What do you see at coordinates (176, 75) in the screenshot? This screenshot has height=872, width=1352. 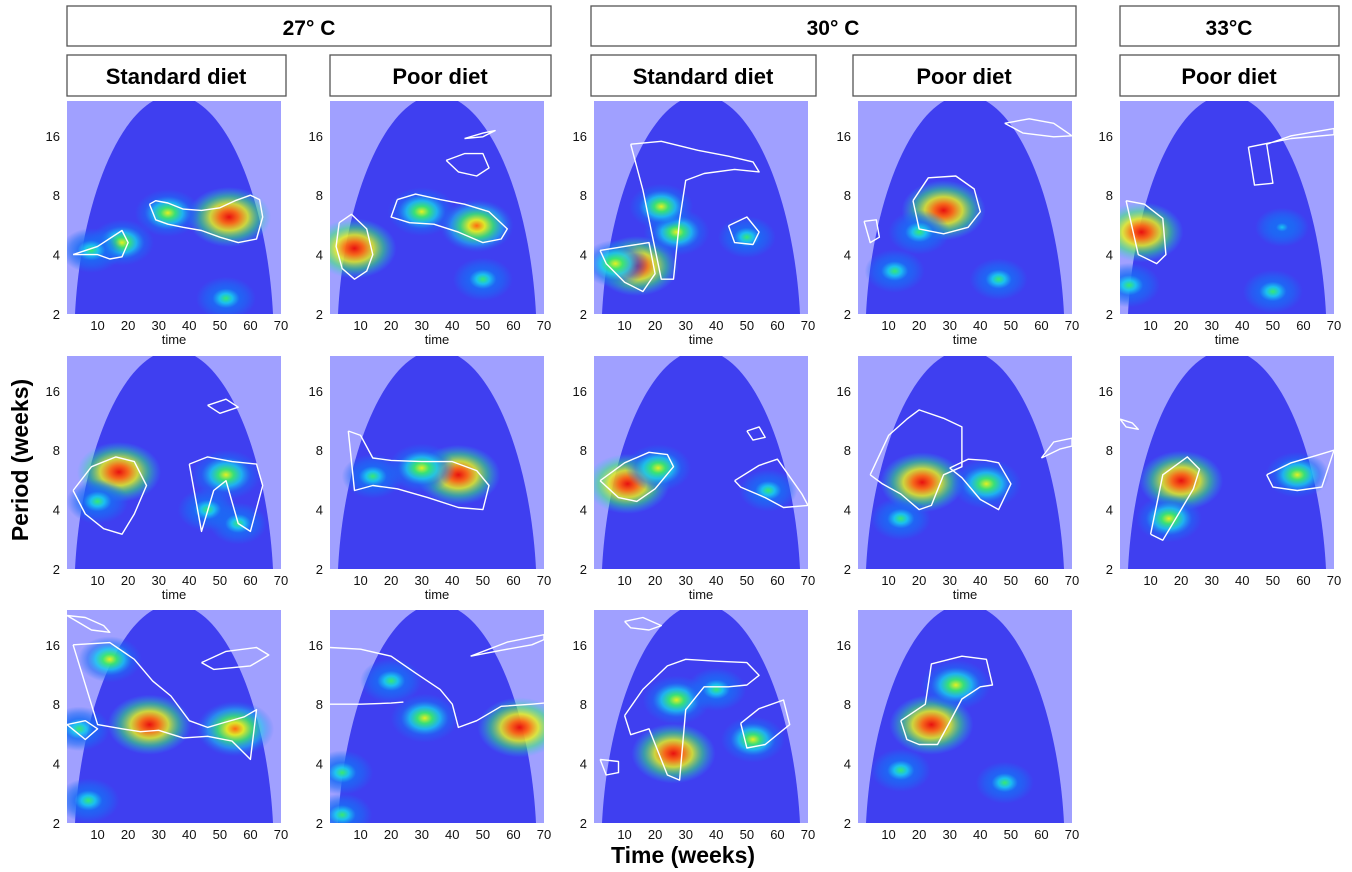 I see `diet-header-27-standard: Standard diet` at bounding box center [176, 75].